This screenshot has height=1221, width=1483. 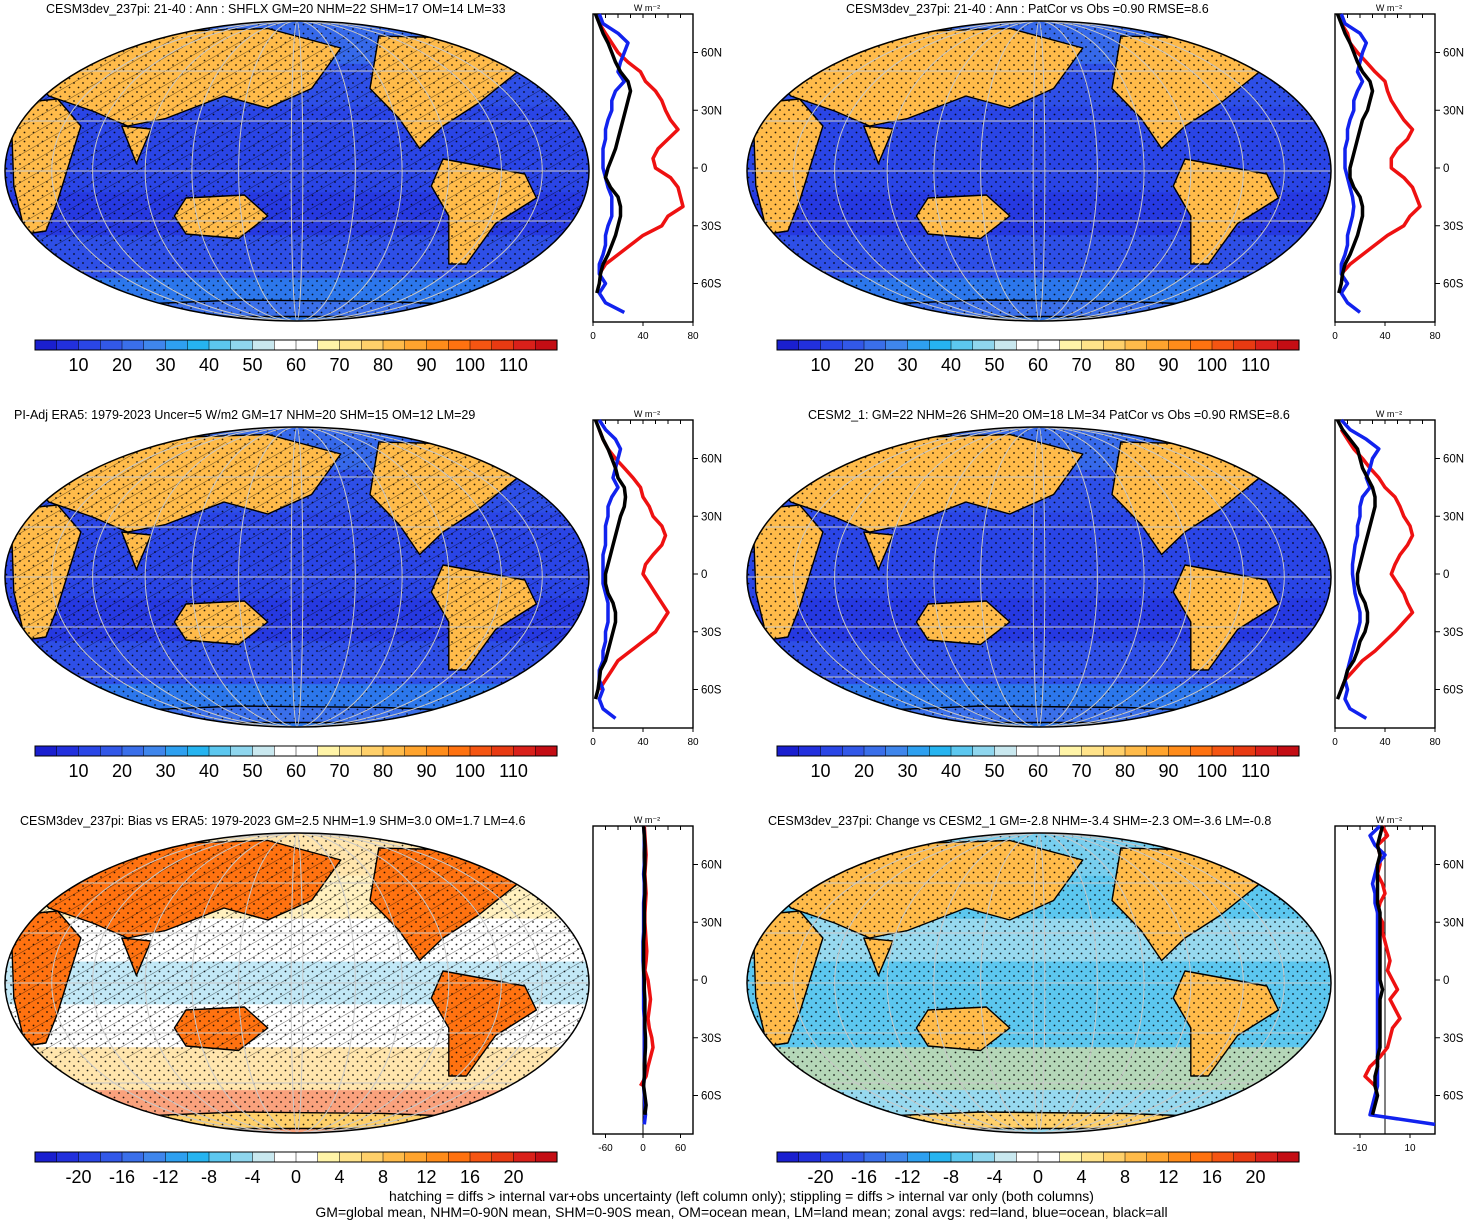 What do you see at coordinates (513, 365) in the screenshot?
I see `colorbar-label: 110` at bounding box center [513, 365].